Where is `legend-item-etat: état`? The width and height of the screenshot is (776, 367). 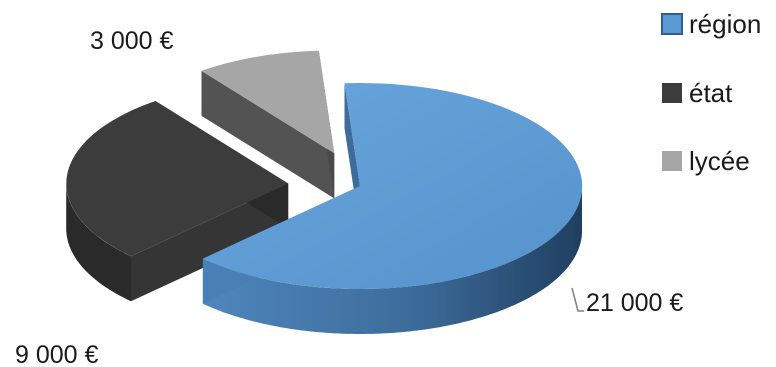
legend-item-etat: état is located at coordinates (697, 93).